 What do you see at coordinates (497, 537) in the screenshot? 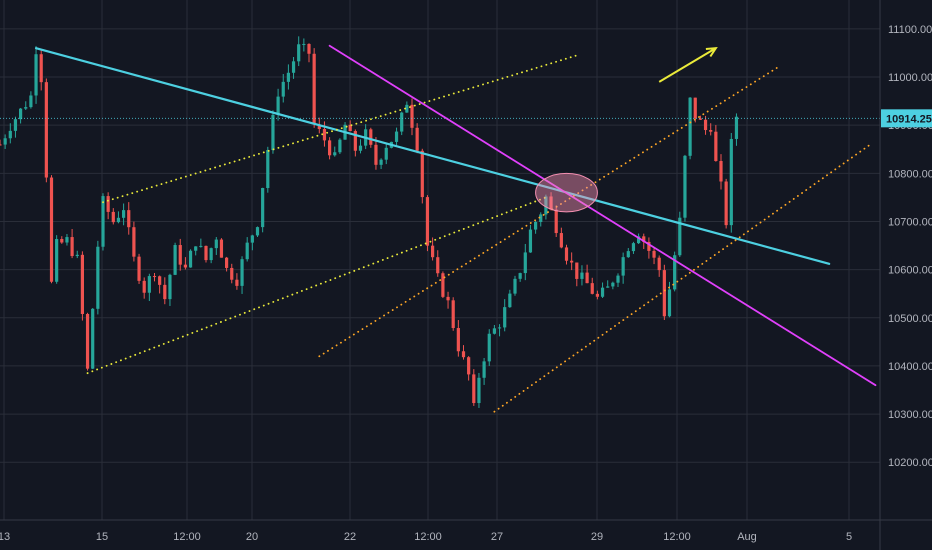
I see `x-tick-label: 27` at bounding box center [497, 537].